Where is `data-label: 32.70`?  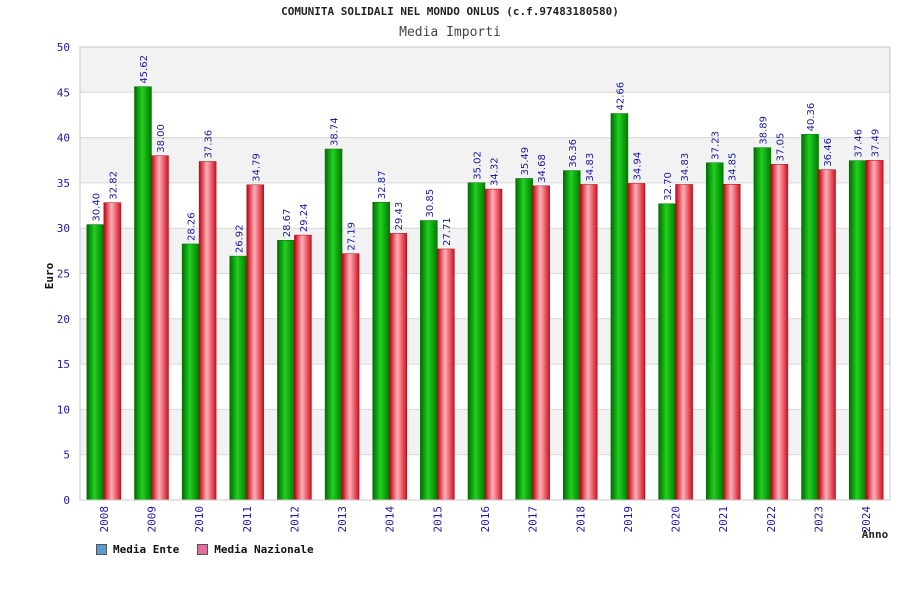 data-label: 32.70 is located at coordinates (668, 186).